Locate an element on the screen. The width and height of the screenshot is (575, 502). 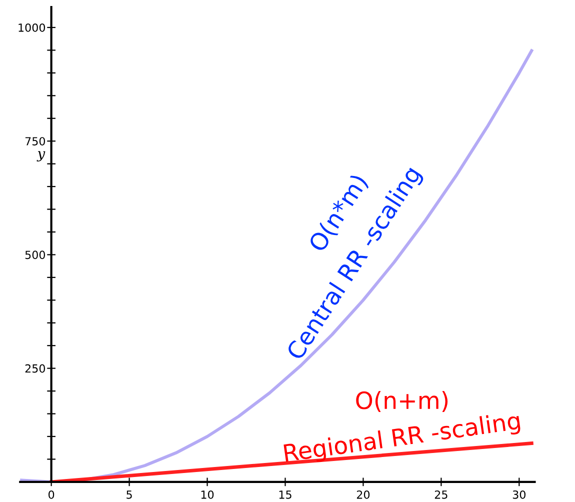
x-tick-label: 5 is located at coordinates (129, 494).